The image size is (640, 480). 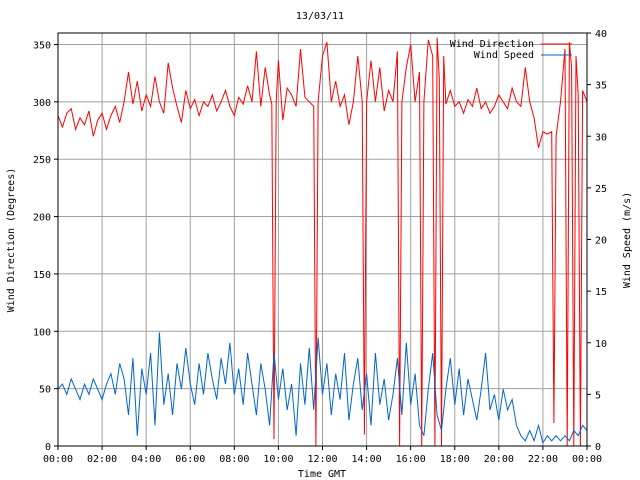 I want to click on x-axis-label: Time GMT, so click(x=322, y=474).